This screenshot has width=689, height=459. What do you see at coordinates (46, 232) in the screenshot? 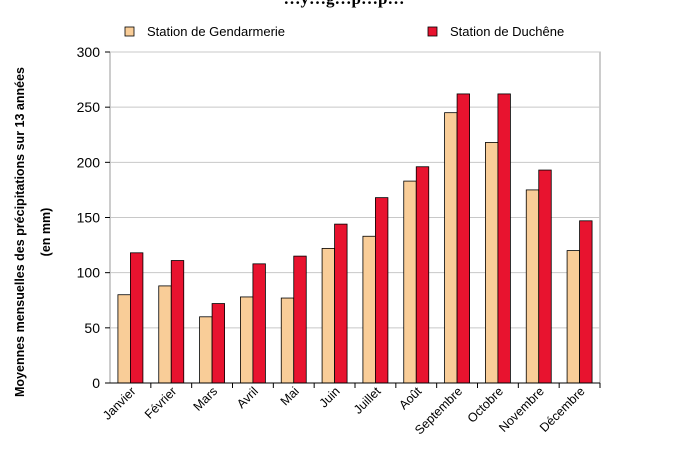
I see `y-axis-title-line2: (en mm)` at bounding box center [46, 232].